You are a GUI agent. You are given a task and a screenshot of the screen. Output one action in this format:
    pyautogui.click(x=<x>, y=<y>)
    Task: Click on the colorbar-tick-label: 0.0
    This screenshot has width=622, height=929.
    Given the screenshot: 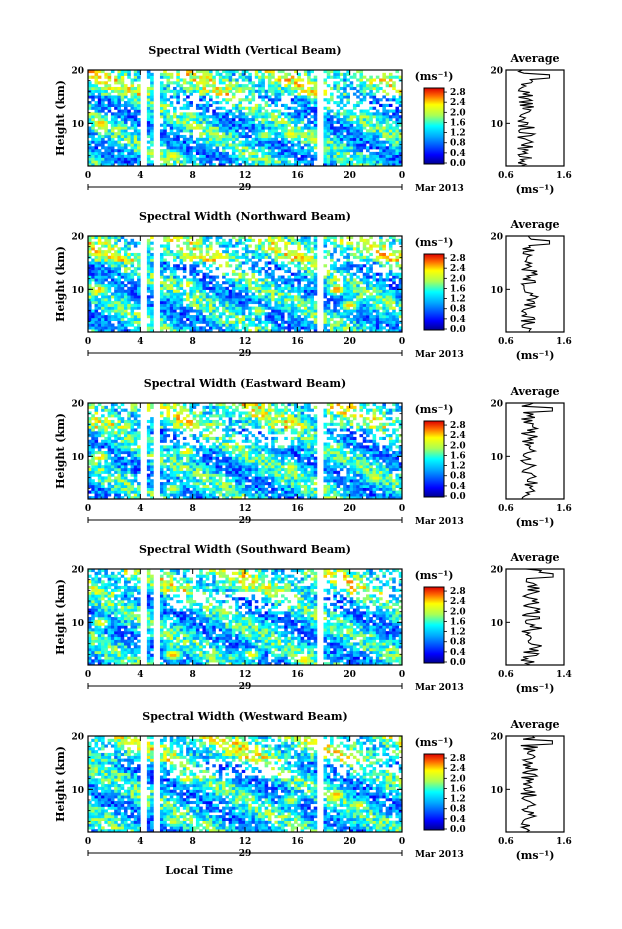 What is the action you would take?
    pyautogui.click(x=458, y=164)
    